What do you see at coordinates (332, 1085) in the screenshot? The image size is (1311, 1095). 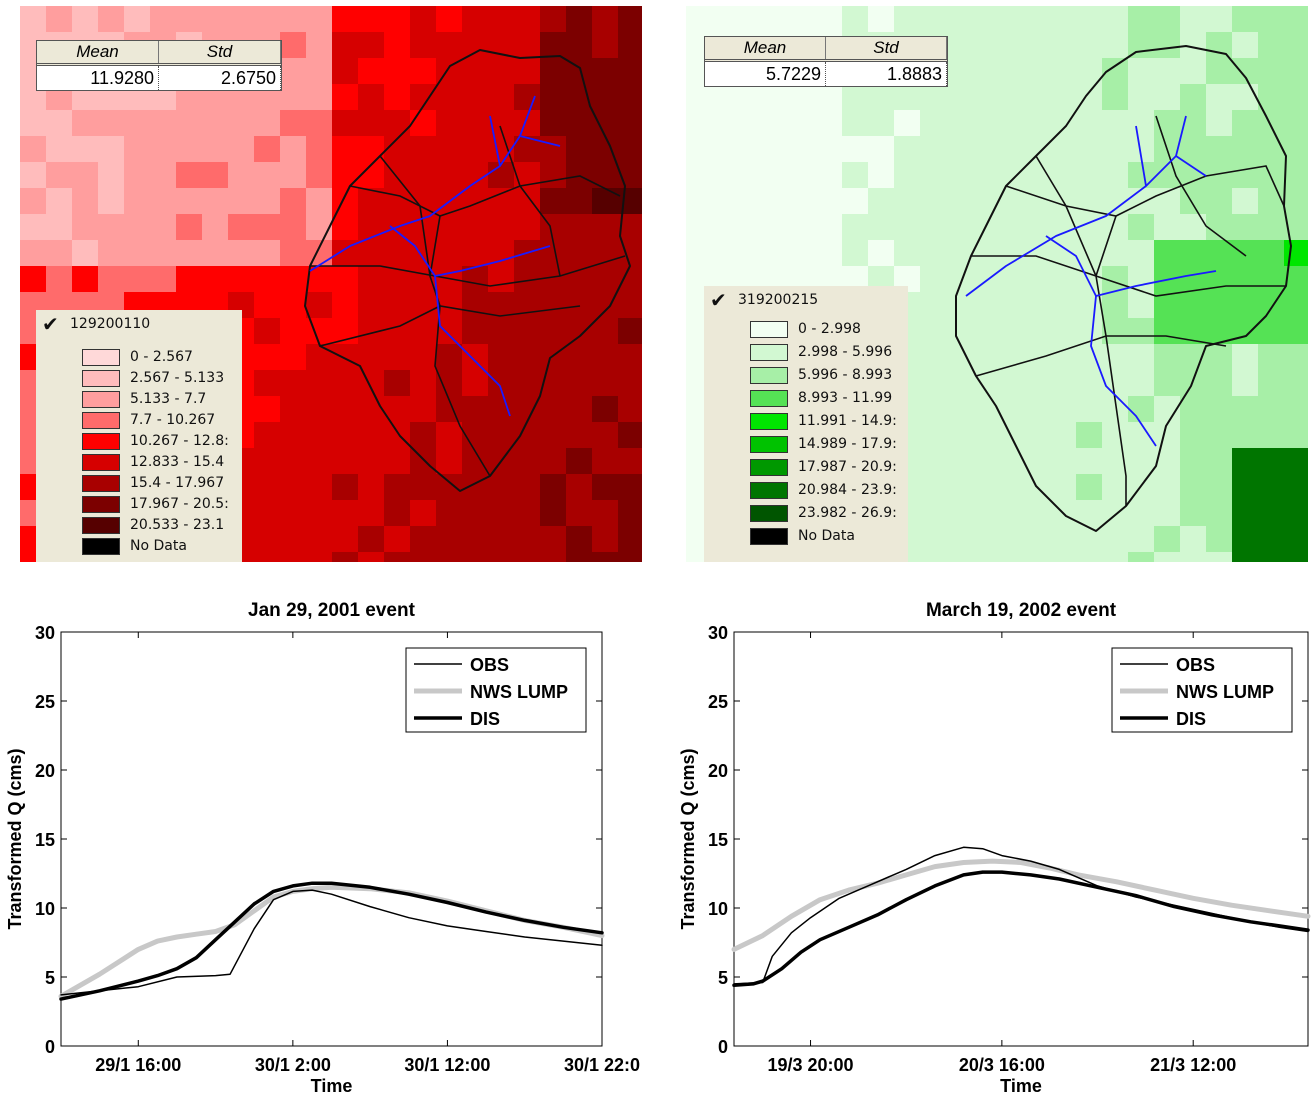 I see `x-axis-label: Time` at bounding box center [332, 1085].